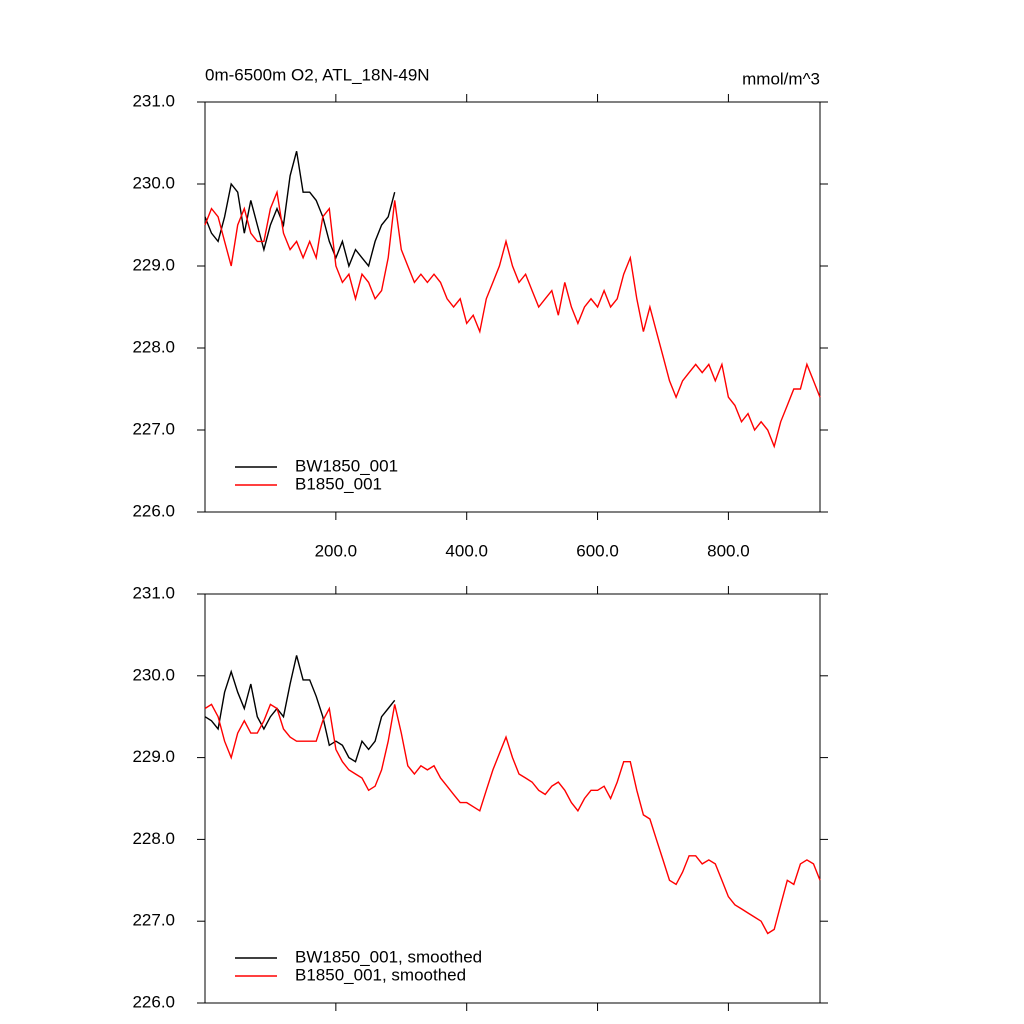 The image size is (1024, 1024). I want to click on legend-label: B1850_001, smoothed, so click(380, 974).